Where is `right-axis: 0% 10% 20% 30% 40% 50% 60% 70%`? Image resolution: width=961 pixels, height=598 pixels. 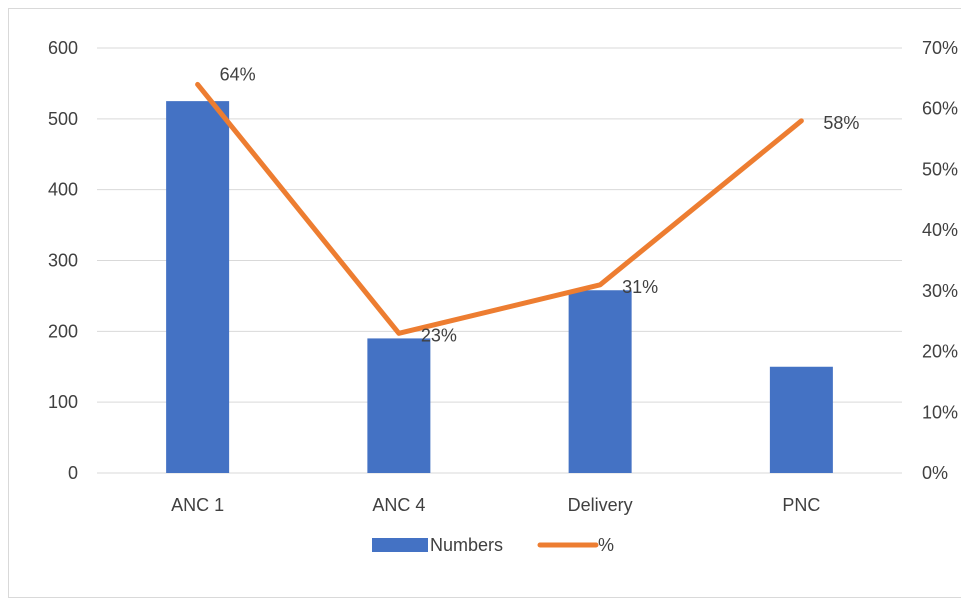 right-axis: 0% 10% 20% 30% 40% 50% 60% 70% is located at coordinates (940, 260).